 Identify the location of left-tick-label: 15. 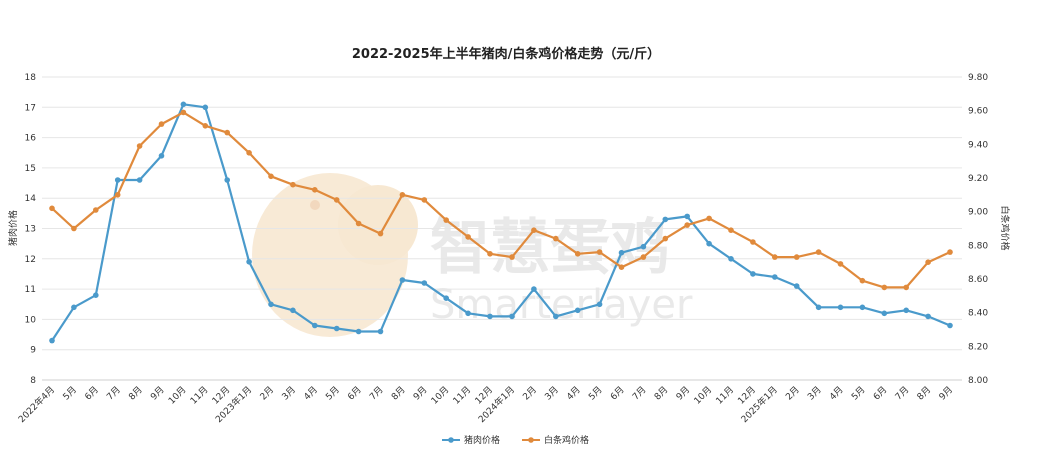
(30, 169).